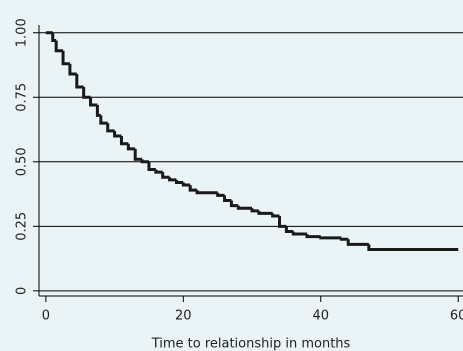 Image resolution: width=463 pixels, height=351 pixels. What do you see at coordinates (183, 316) in the screenshot?
I see `x-tick-label: 20` at bounding box center [183, 316].